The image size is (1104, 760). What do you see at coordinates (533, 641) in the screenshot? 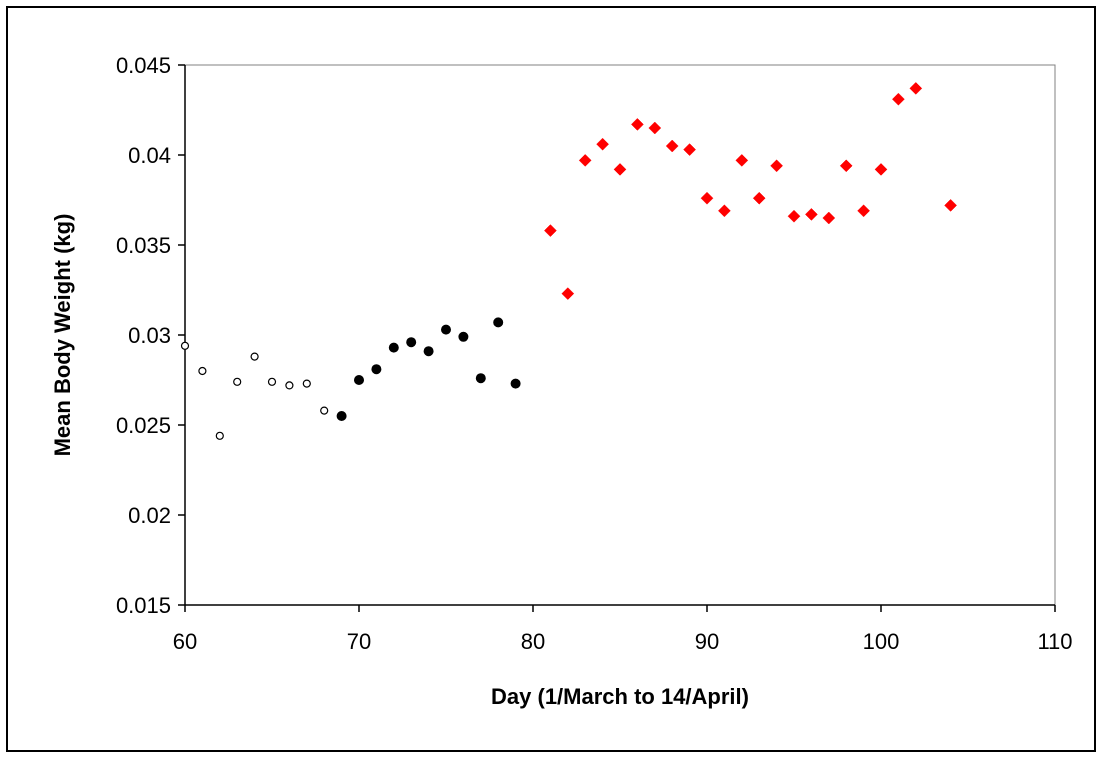
I see `x-tick-label: 80` at bounding box center [533, 641].